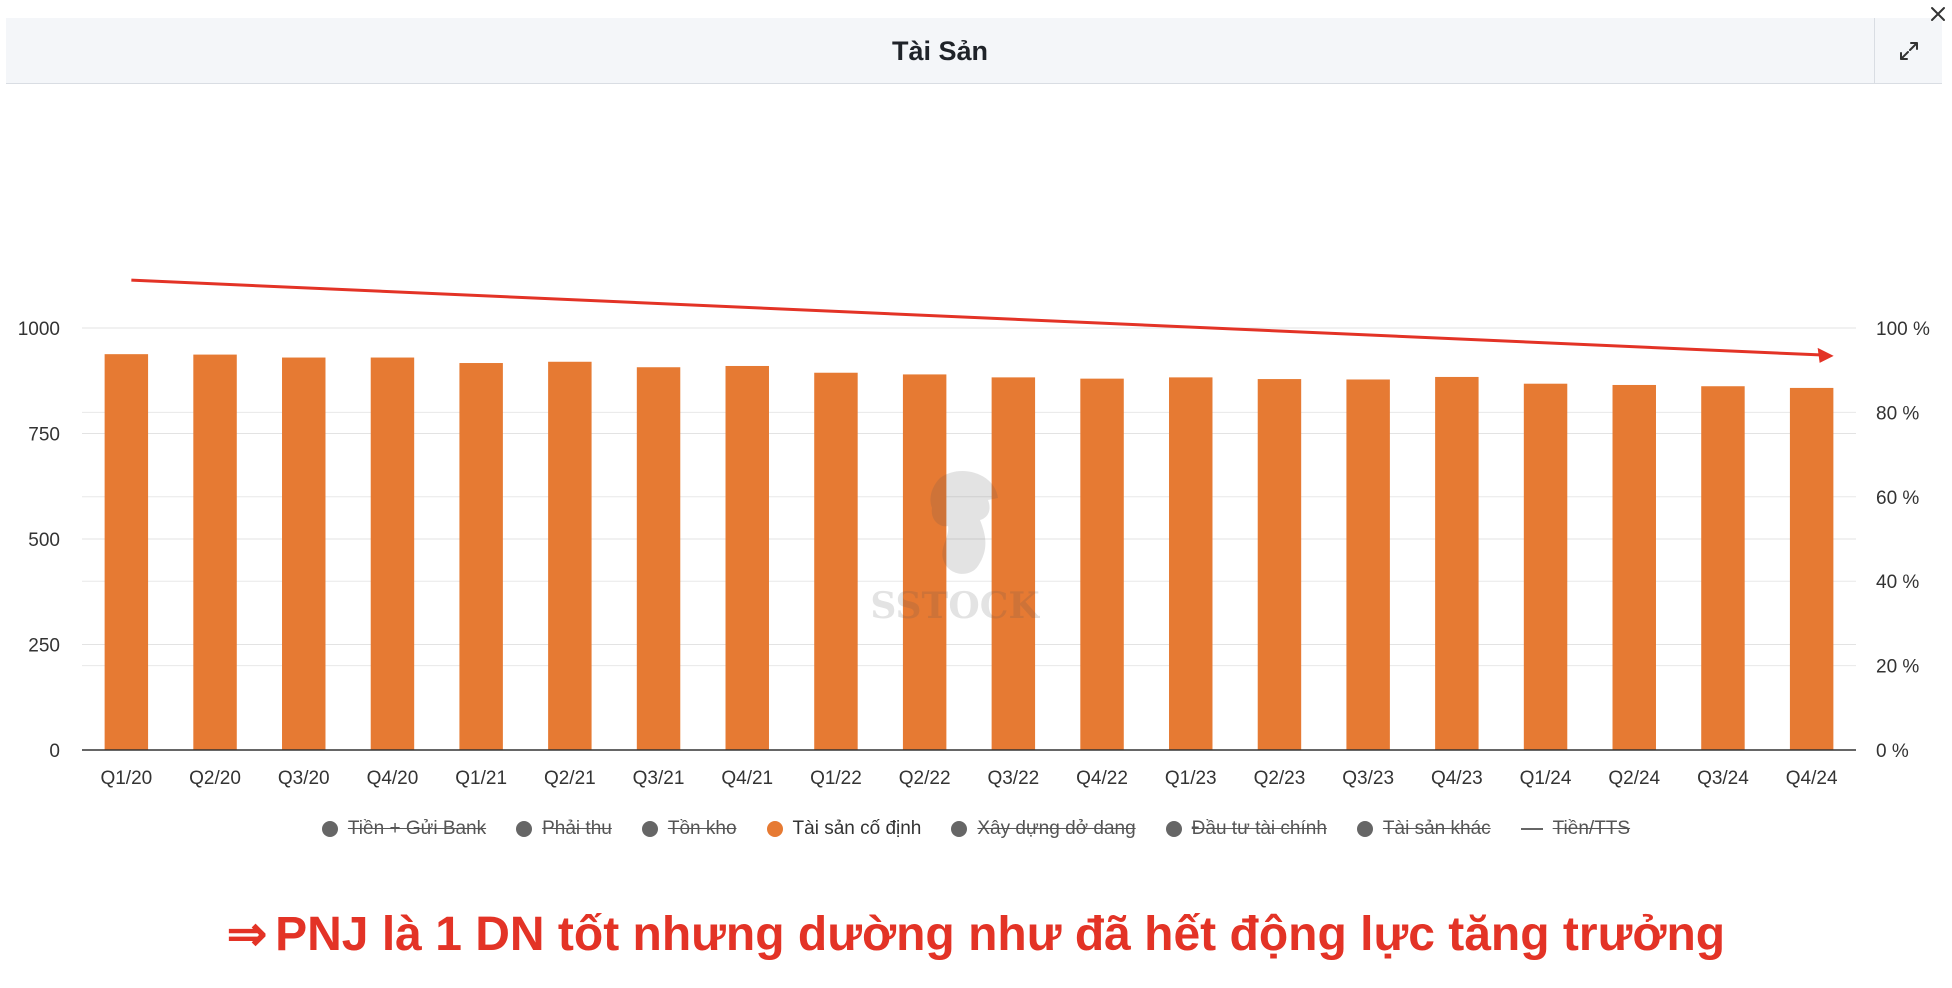  I want to click on right-axis-tick-label: 0 %, so click(1892, 751).